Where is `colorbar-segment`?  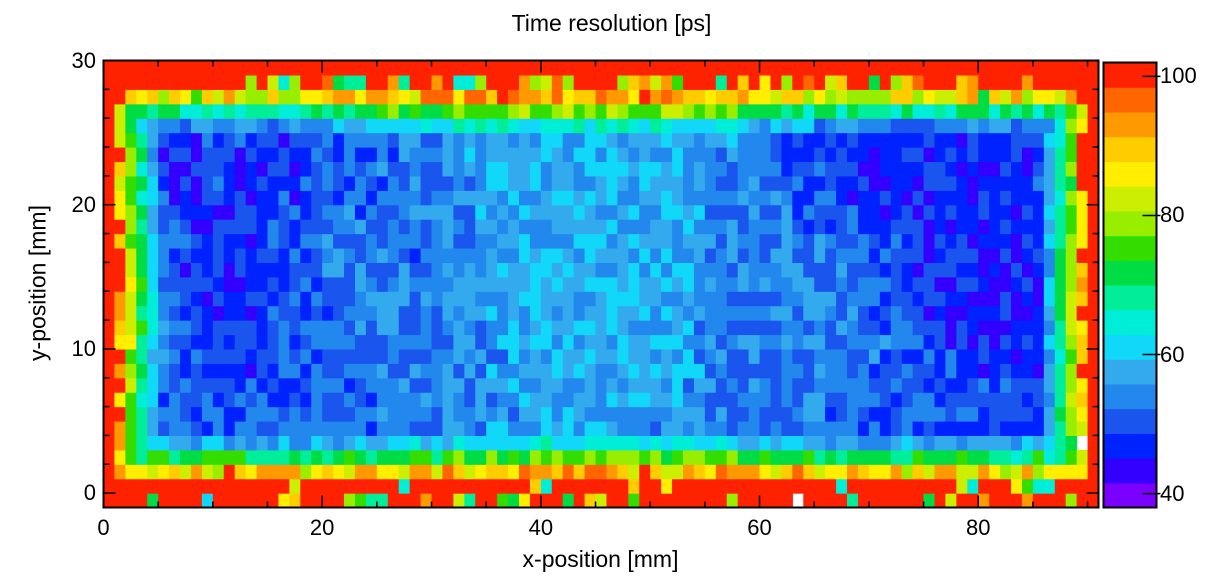
colorbar-segment is located at coordinates (1130, 347).